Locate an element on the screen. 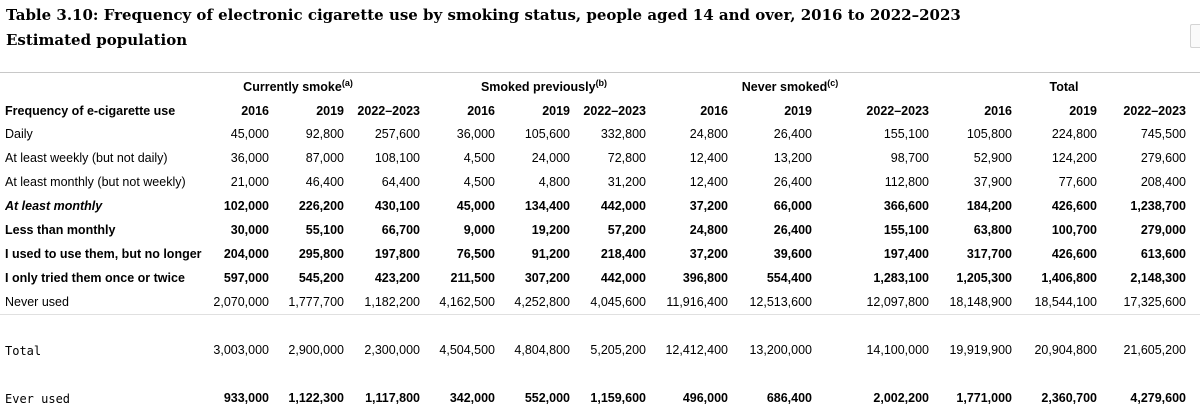 The width and height of the screenshot is (1200, 416). year-header-9: 2016 is located at coordinates (998, 111).